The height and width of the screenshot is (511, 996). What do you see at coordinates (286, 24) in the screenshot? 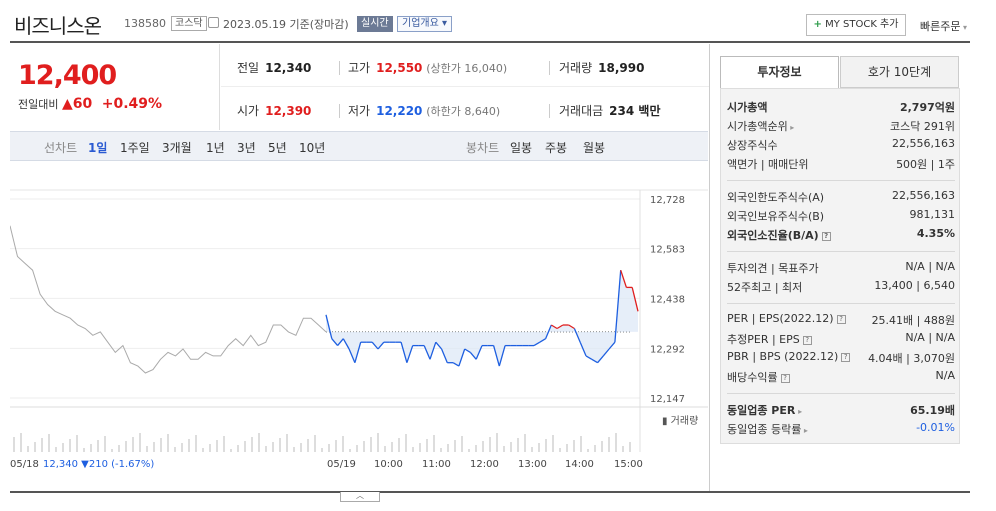
I see `base-date: 2023.05.19 기준(장마감)` at bounding box center [286, 24].